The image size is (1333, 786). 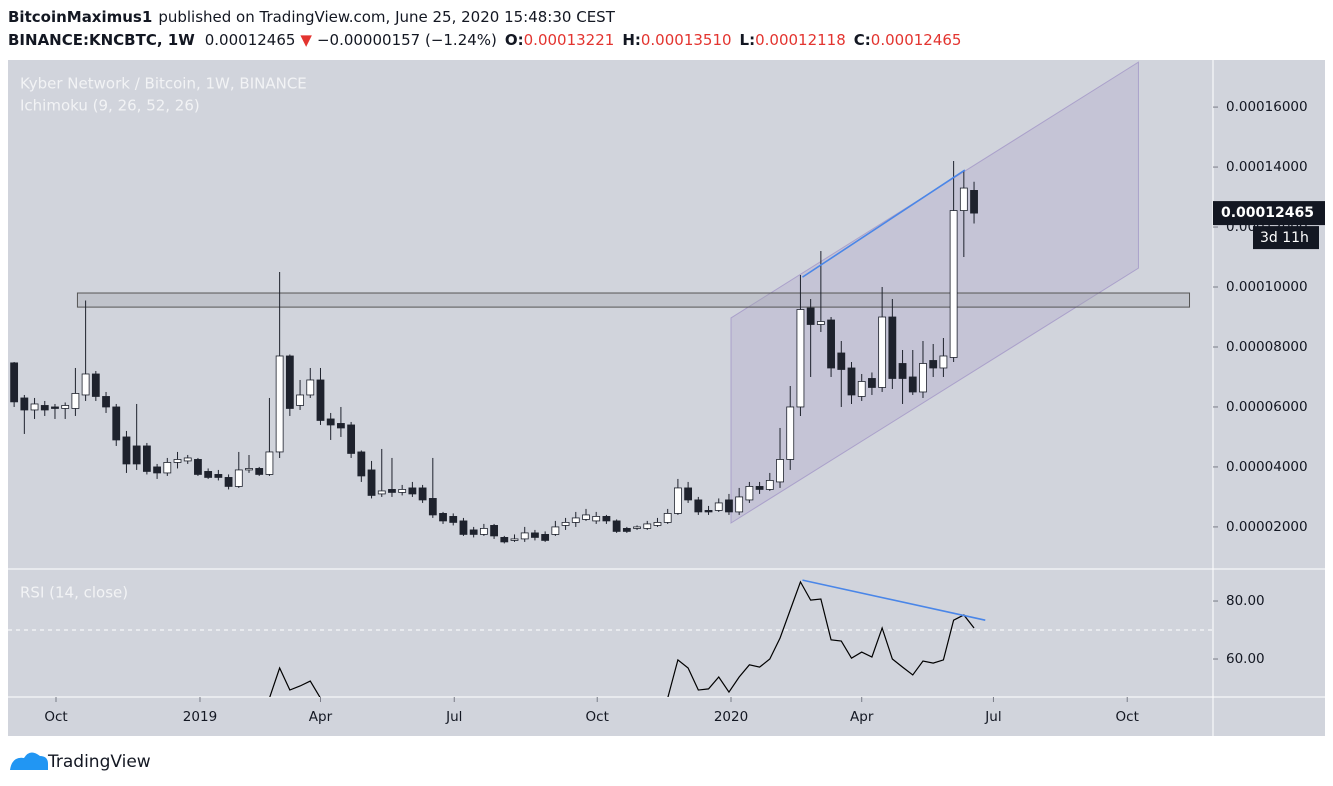 I want to click on brand: TradingView, so click(x=99, y=762).